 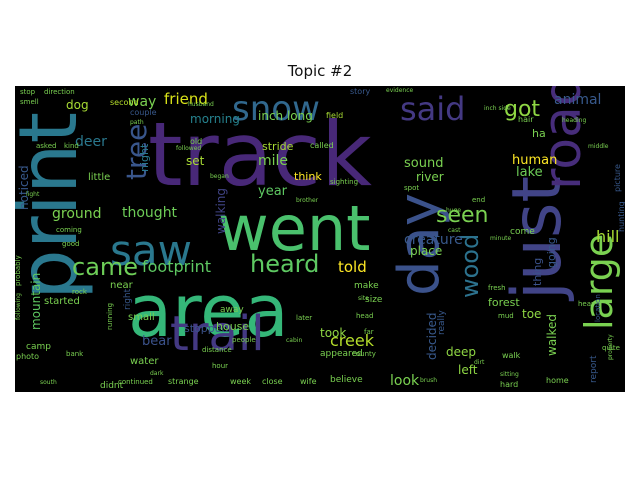 I want to click on word-appeared: appeared, so click(x=341, y=354).